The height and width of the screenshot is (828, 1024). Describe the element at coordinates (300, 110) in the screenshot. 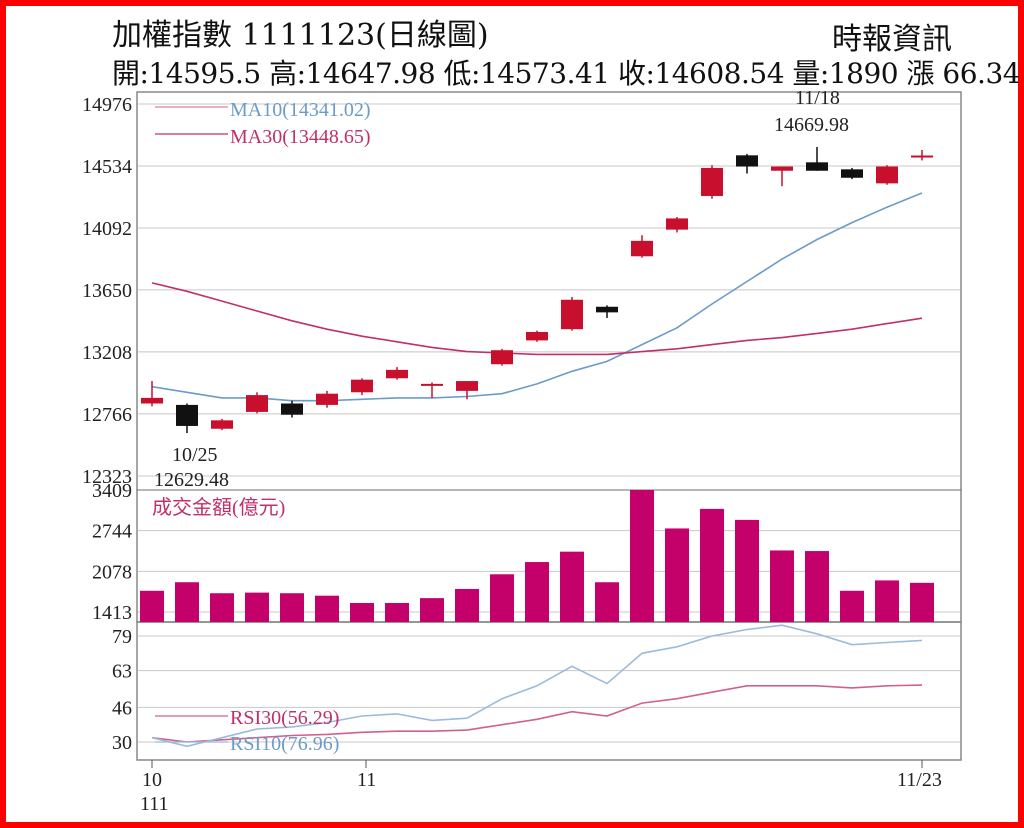

I see `ma10-legend: MA10(14341.02)` at that location.